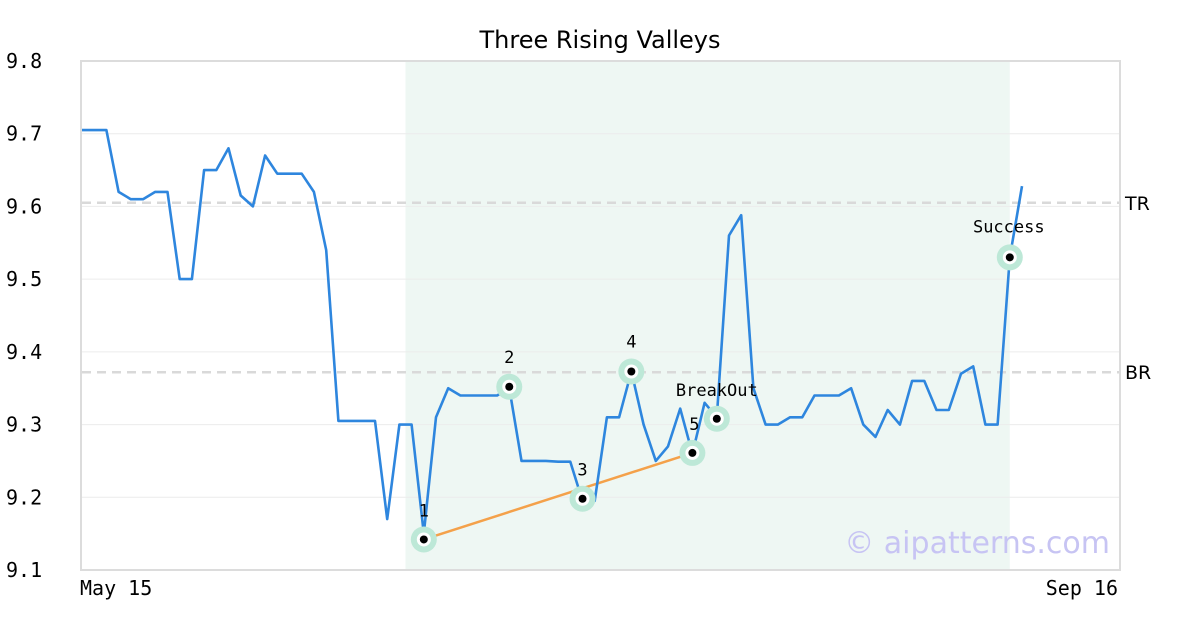 The image size is (1200, 630). Describe the element at coordinates (424, 511) in the screenshot. I see `point-label-1: 1` at that location.